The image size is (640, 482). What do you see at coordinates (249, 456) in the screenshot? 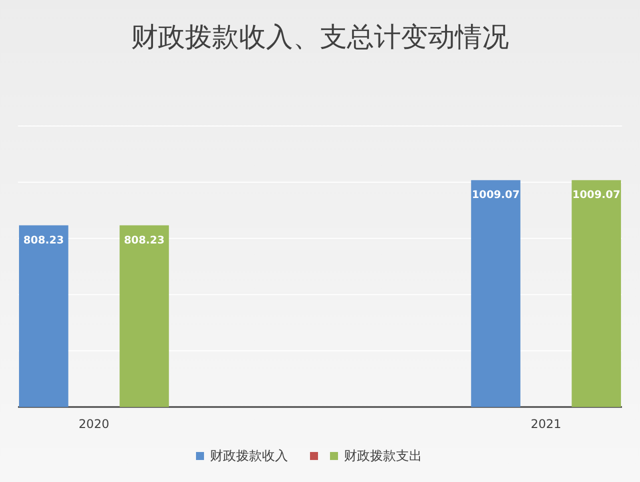
I see `legend-label: 财政拨款收入` at bounding box center [249, 456].